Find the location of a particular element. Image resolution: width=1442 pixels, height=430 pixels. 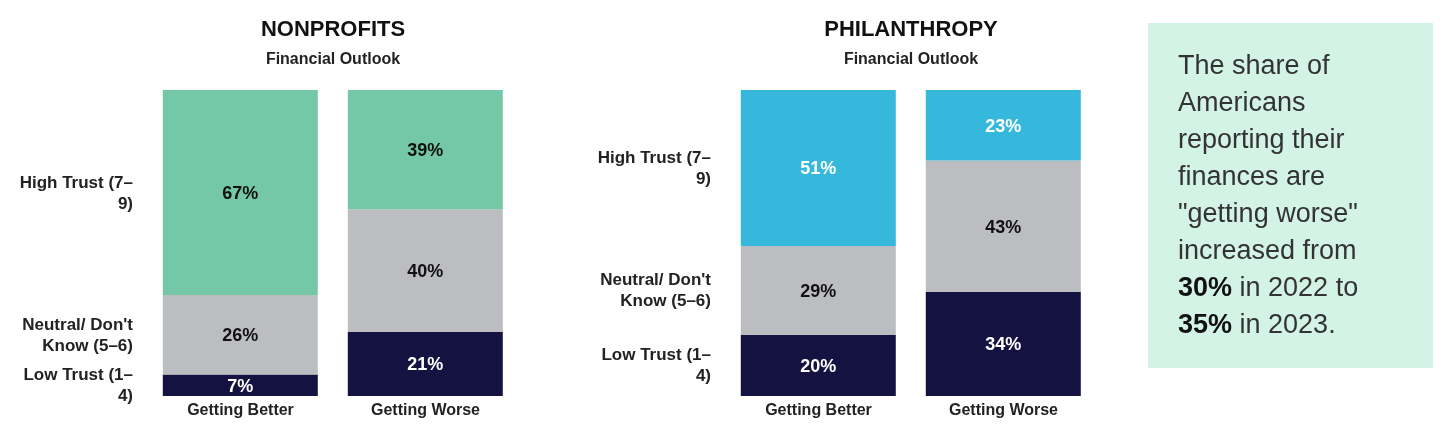

chart-title: PHILANTHROPY is located at coordinates (911, 29).